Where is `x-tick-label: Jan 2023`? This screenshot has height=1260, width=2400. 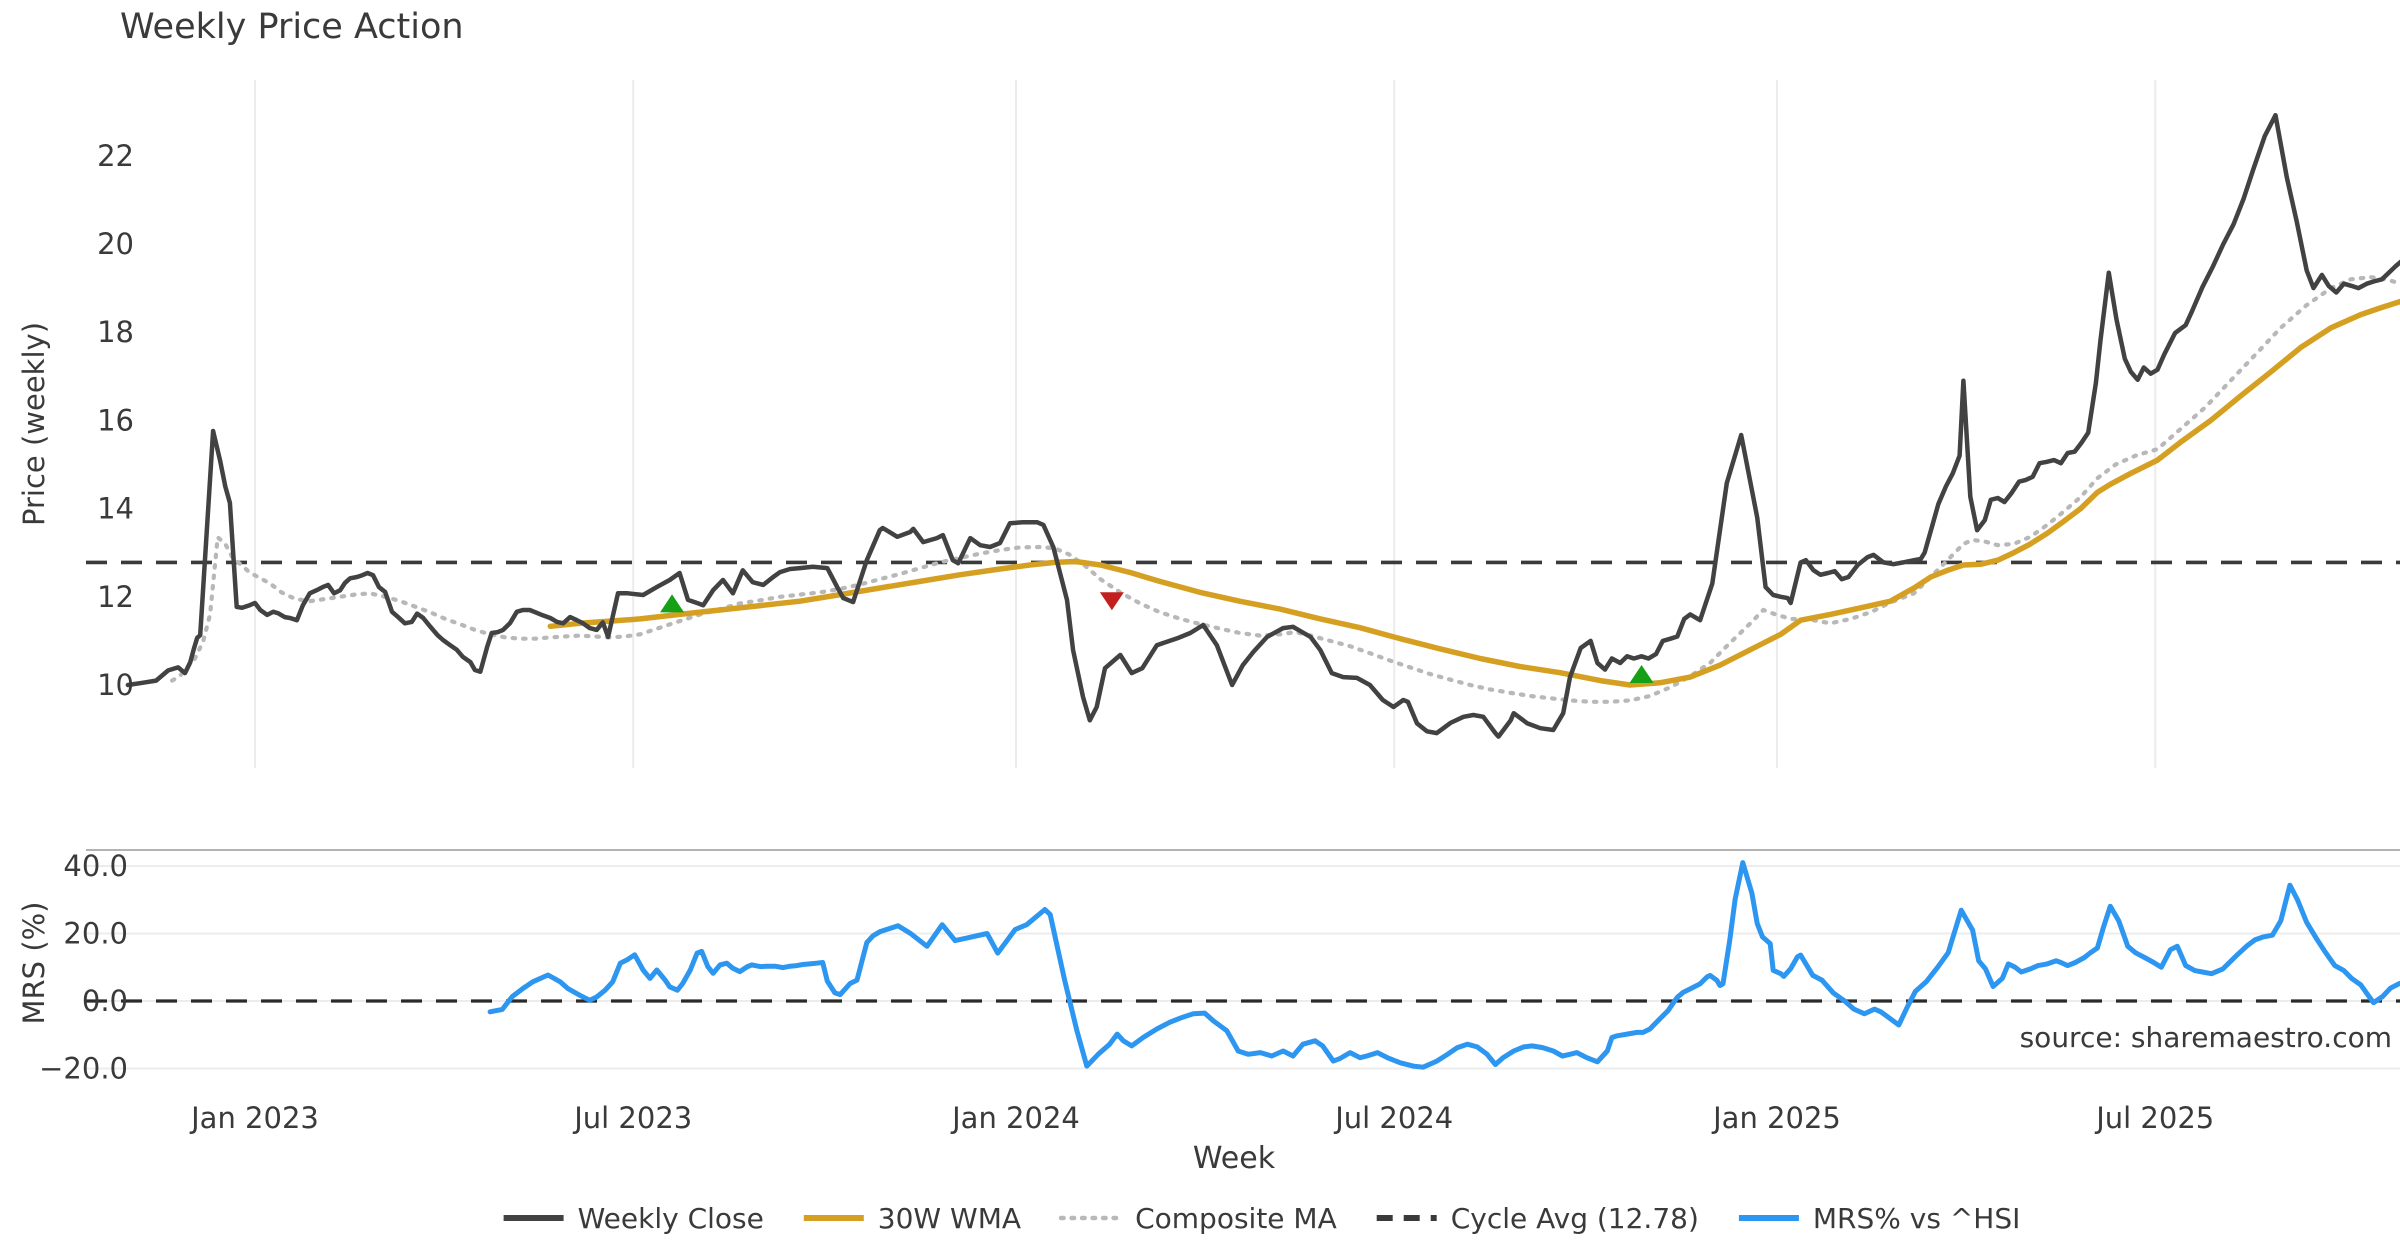 x-tick-label: Jan 2023 is located at coordinates (254, 1118).